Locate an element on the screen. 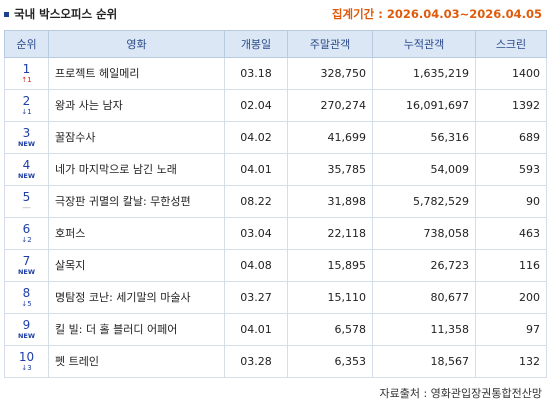 The height and width of the screenshot is (401, 550). weekend-audience: 270,274 is located at coordinates (330, 105).